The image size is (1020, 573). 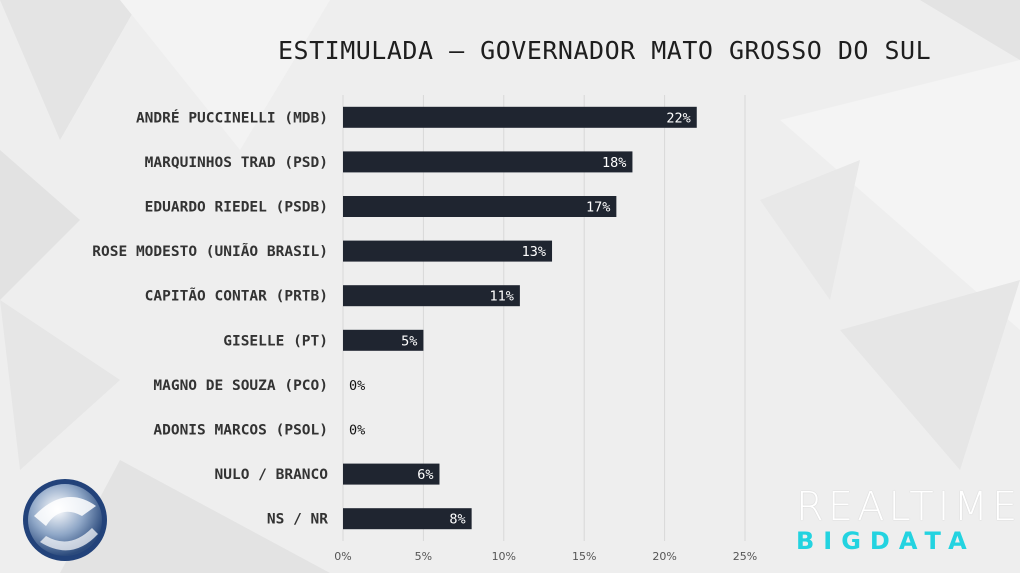 What do you see at coordinates (598, 208) in the screenshot?
I see `bar-value-label: 17%` at bounding box center [598, 208].